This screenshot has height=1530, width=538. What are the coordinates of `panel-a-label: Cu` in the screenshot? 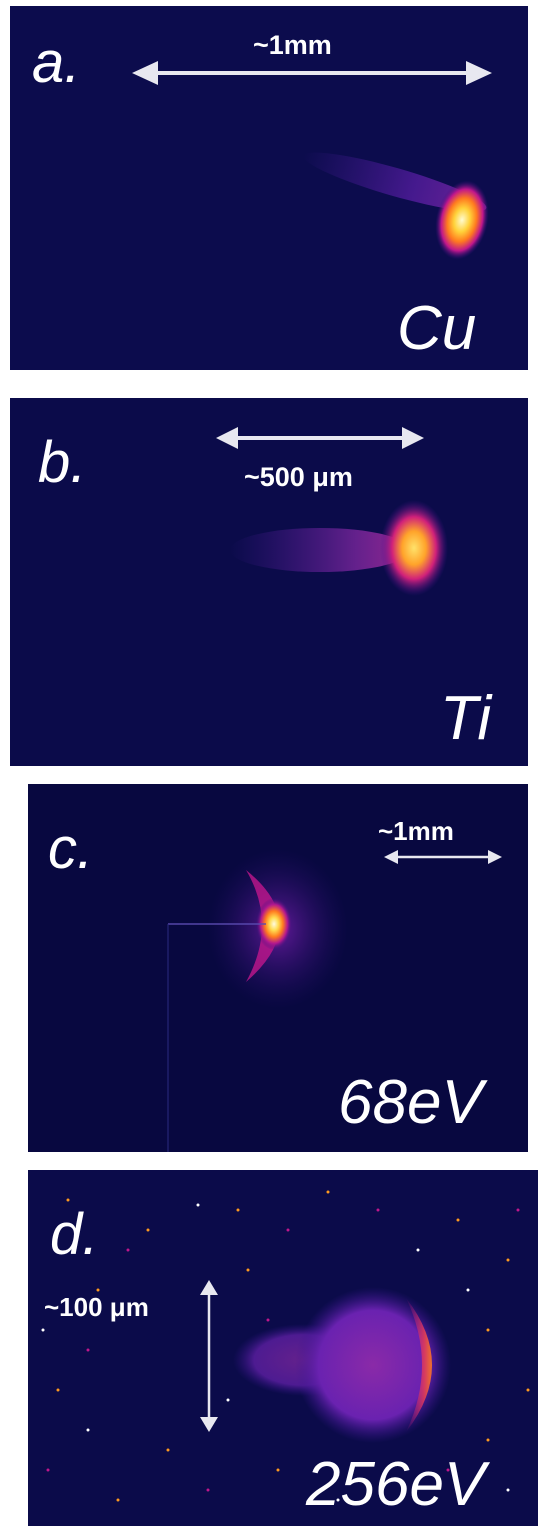 It's located at (437, 328).